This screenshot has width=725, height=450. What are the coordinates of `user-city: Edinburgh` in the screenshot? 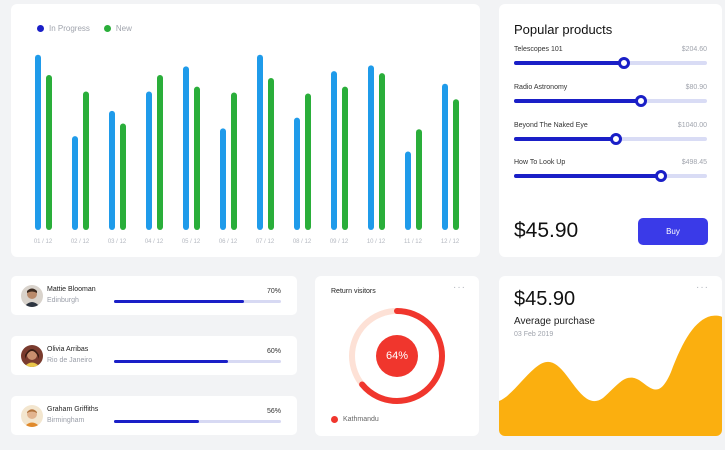 It's located at (63, 300).